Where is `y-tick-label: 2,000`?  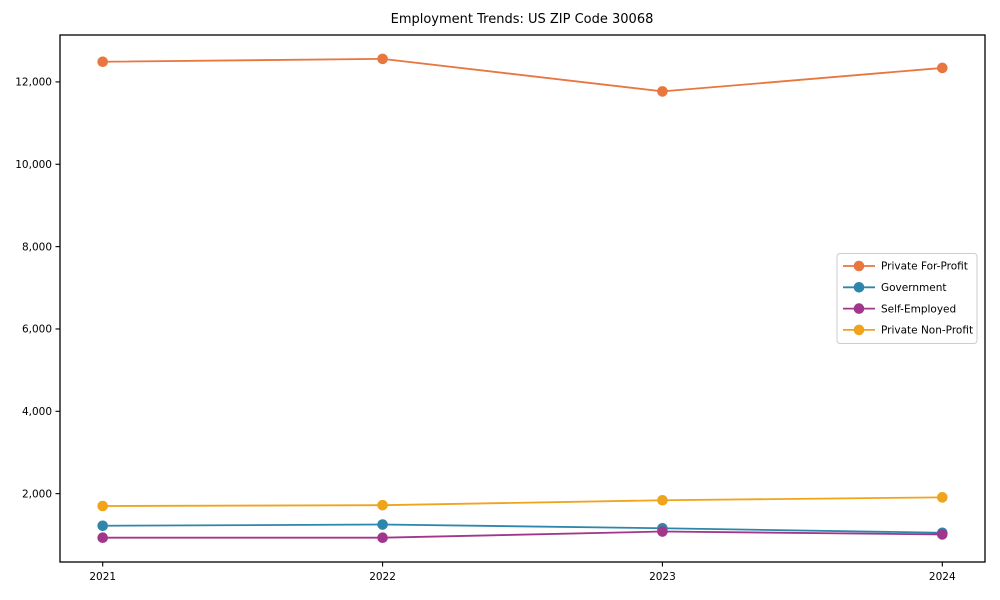
y-tick-label: 2,000 is located at coordinates (37, 494).